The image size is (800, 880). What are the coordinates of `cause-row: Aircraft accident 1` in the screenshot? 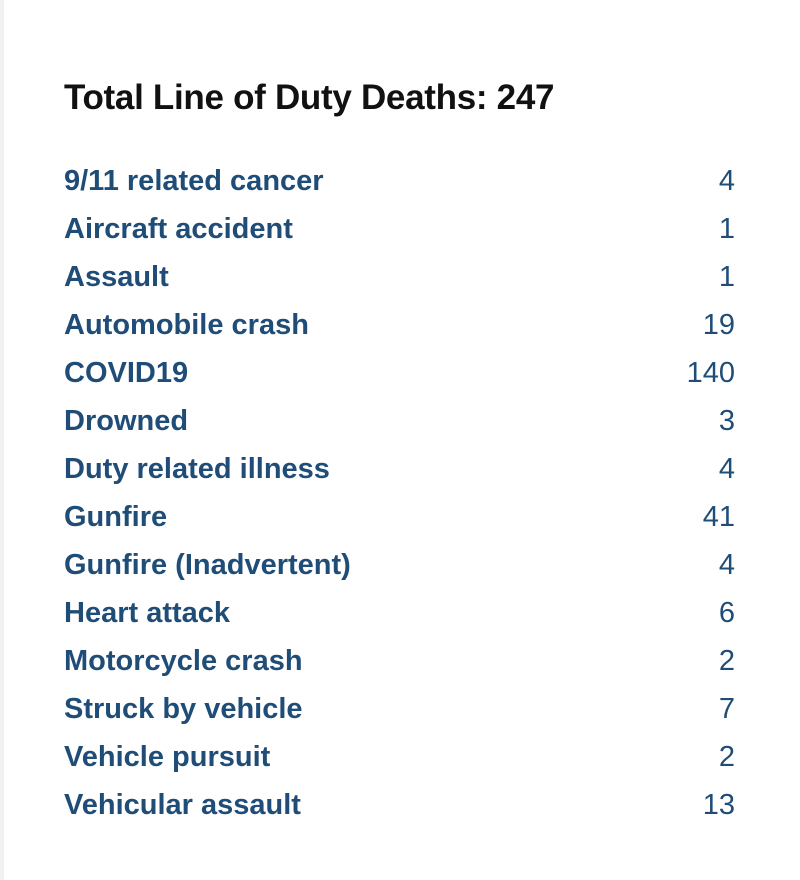 It's located at (399, 229).